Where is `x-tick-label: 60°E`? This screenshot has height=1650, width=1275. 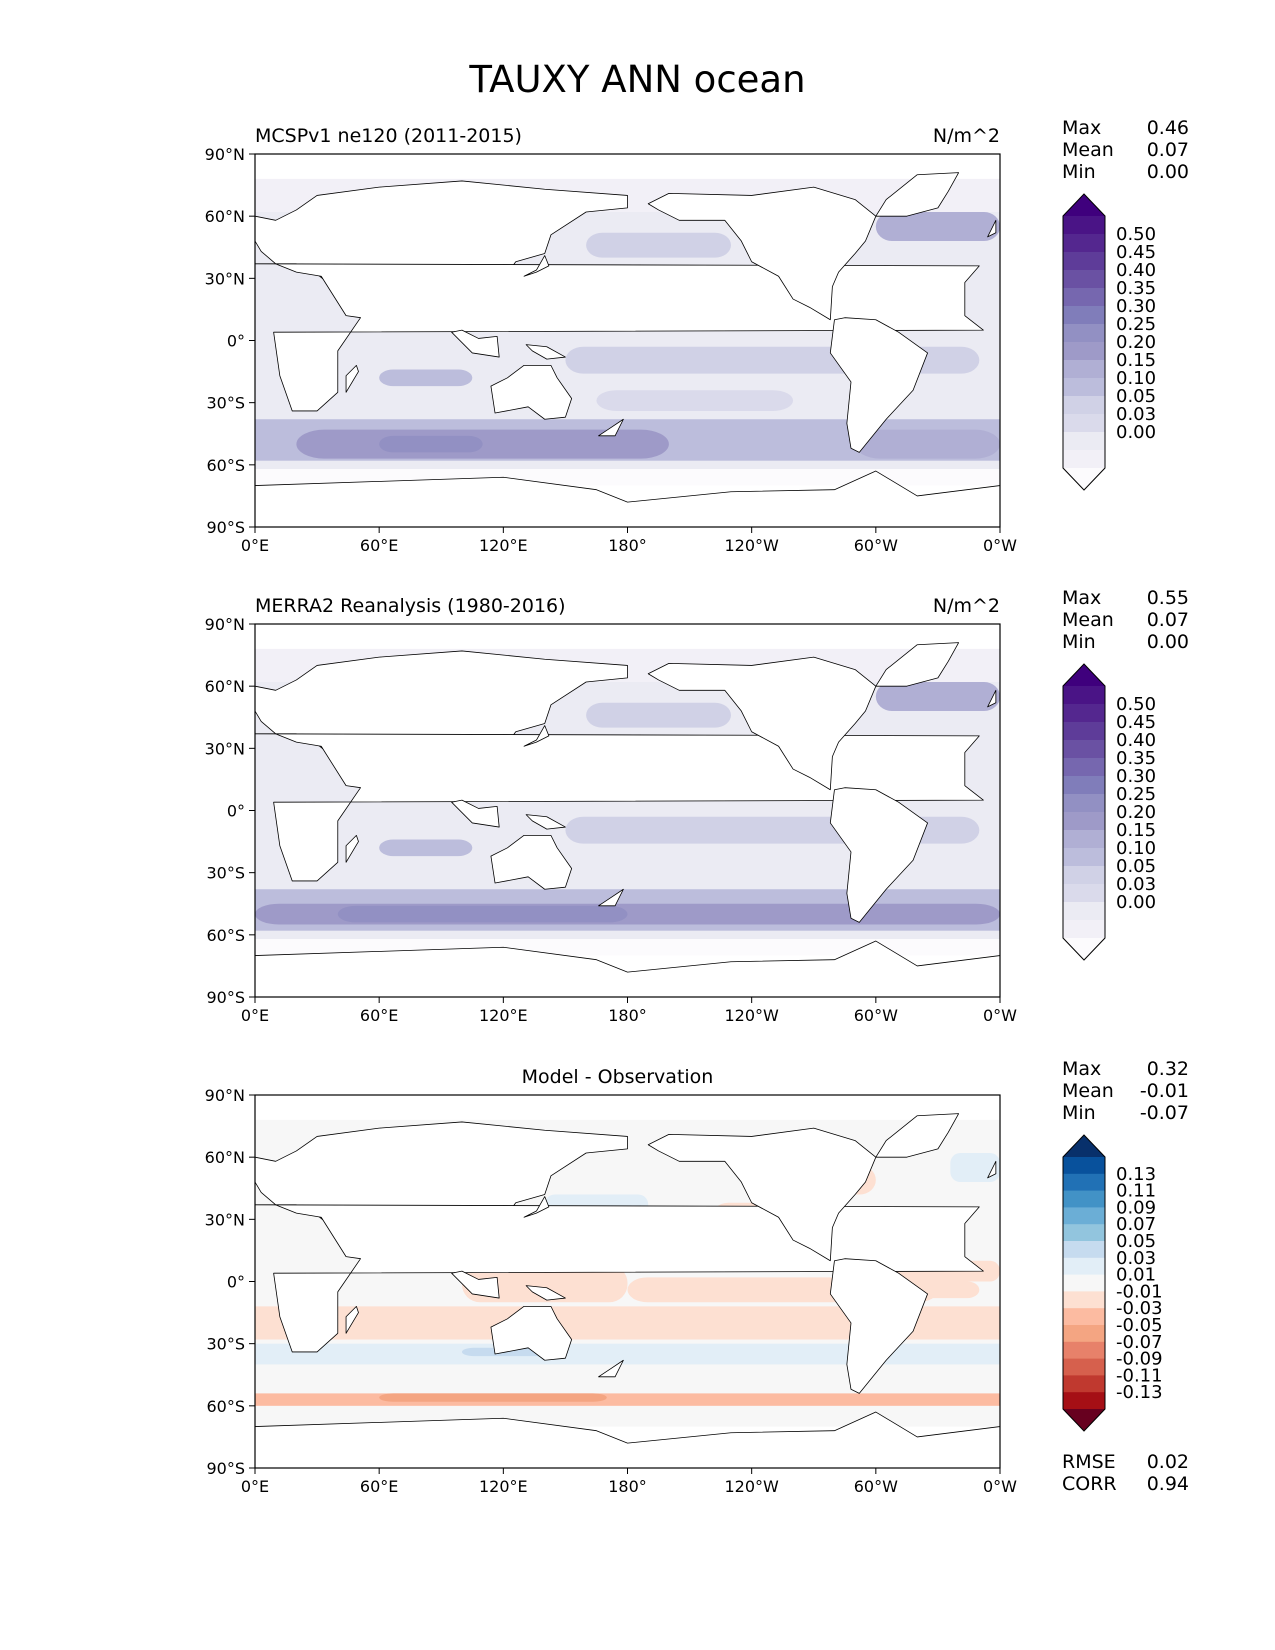
x-tick-label: 60°E is located at coordinates (379, 545).